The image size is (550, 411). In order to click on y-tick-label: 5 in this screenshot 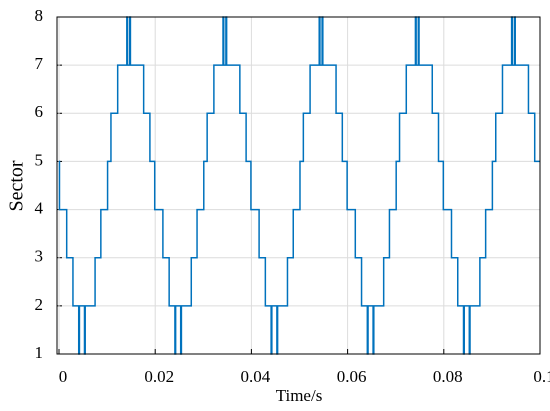, I will do `click(39, 159)`.